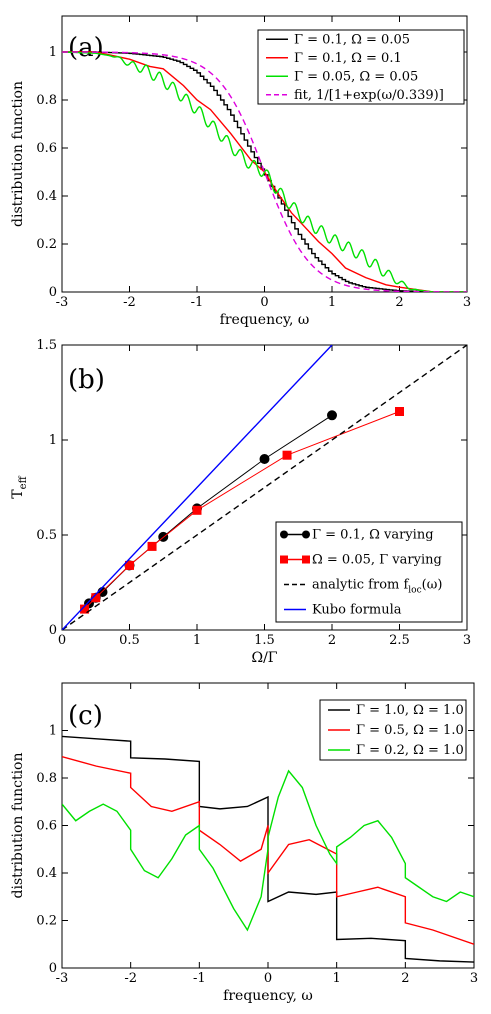 Image resolution: width=491 pixels, height=1014 pixels. Describe the element at coordinates (377, 560) in the screenshot. I see `legend-label: Ω = 0.05, Γ varying` at that location.